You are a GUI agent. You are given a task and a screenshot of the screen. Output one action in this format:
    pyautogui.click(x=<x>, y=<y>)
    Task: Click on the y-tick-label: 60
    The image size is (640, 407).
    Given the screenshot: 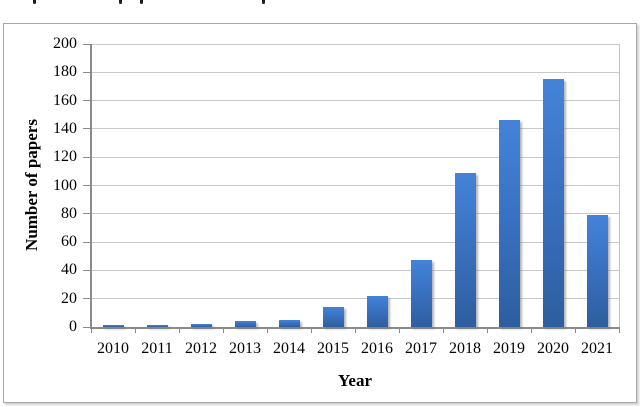 What is the action you would take?
    pyautogui.click(x=69, y=242)
    